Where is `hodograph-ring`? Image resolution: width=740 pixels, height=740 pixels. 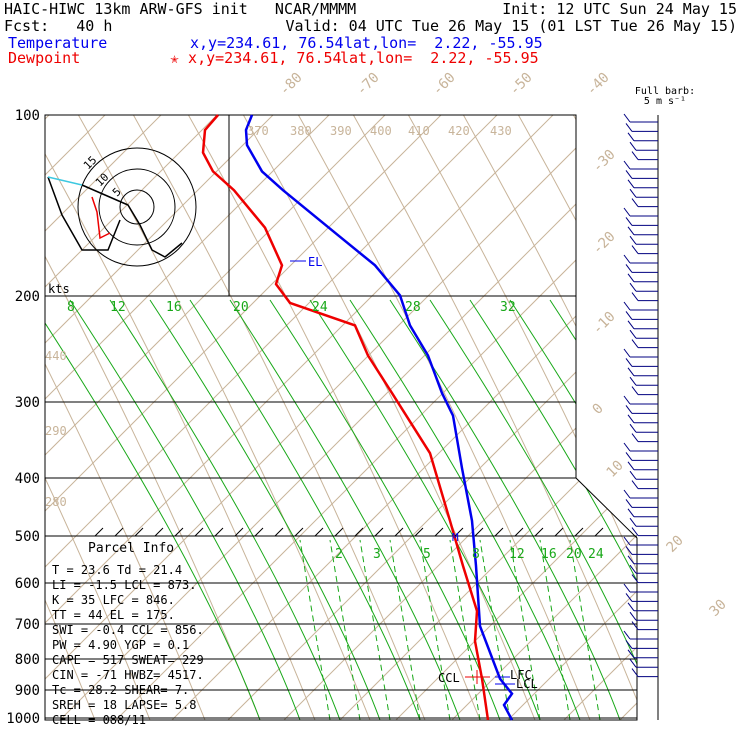
hodograph-ring is located at coordinates (137, 207).